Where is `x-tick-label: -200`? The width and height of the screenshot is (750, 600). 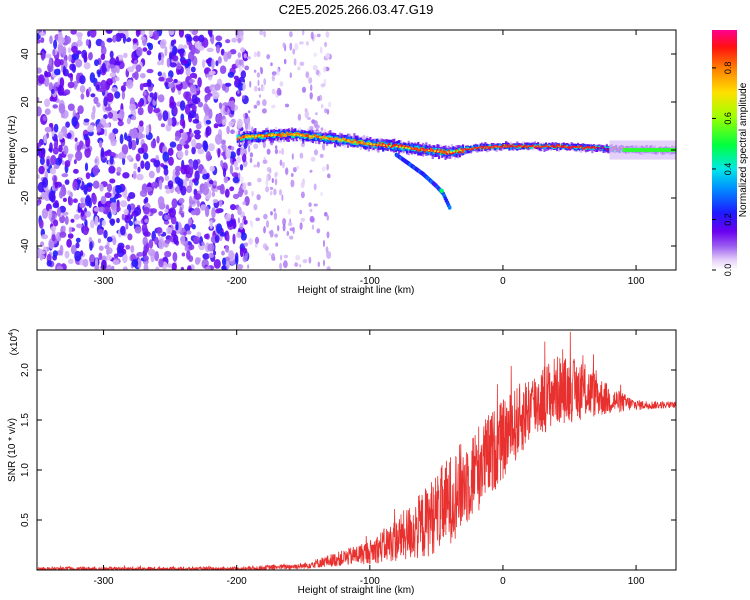 x-tick-label: -200 is located at coordinates (237, 281).